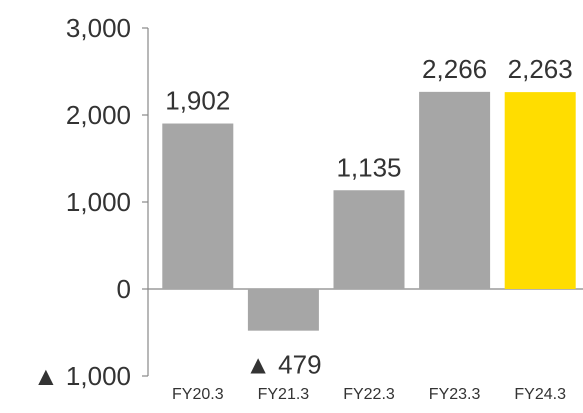 Image resolution: width=583 pixels, height=413 pixels. What do you see at coordinates (98, 202) in the screenshot?
I see `y-tick-label: 1,000` at bounding box center [98, 202].